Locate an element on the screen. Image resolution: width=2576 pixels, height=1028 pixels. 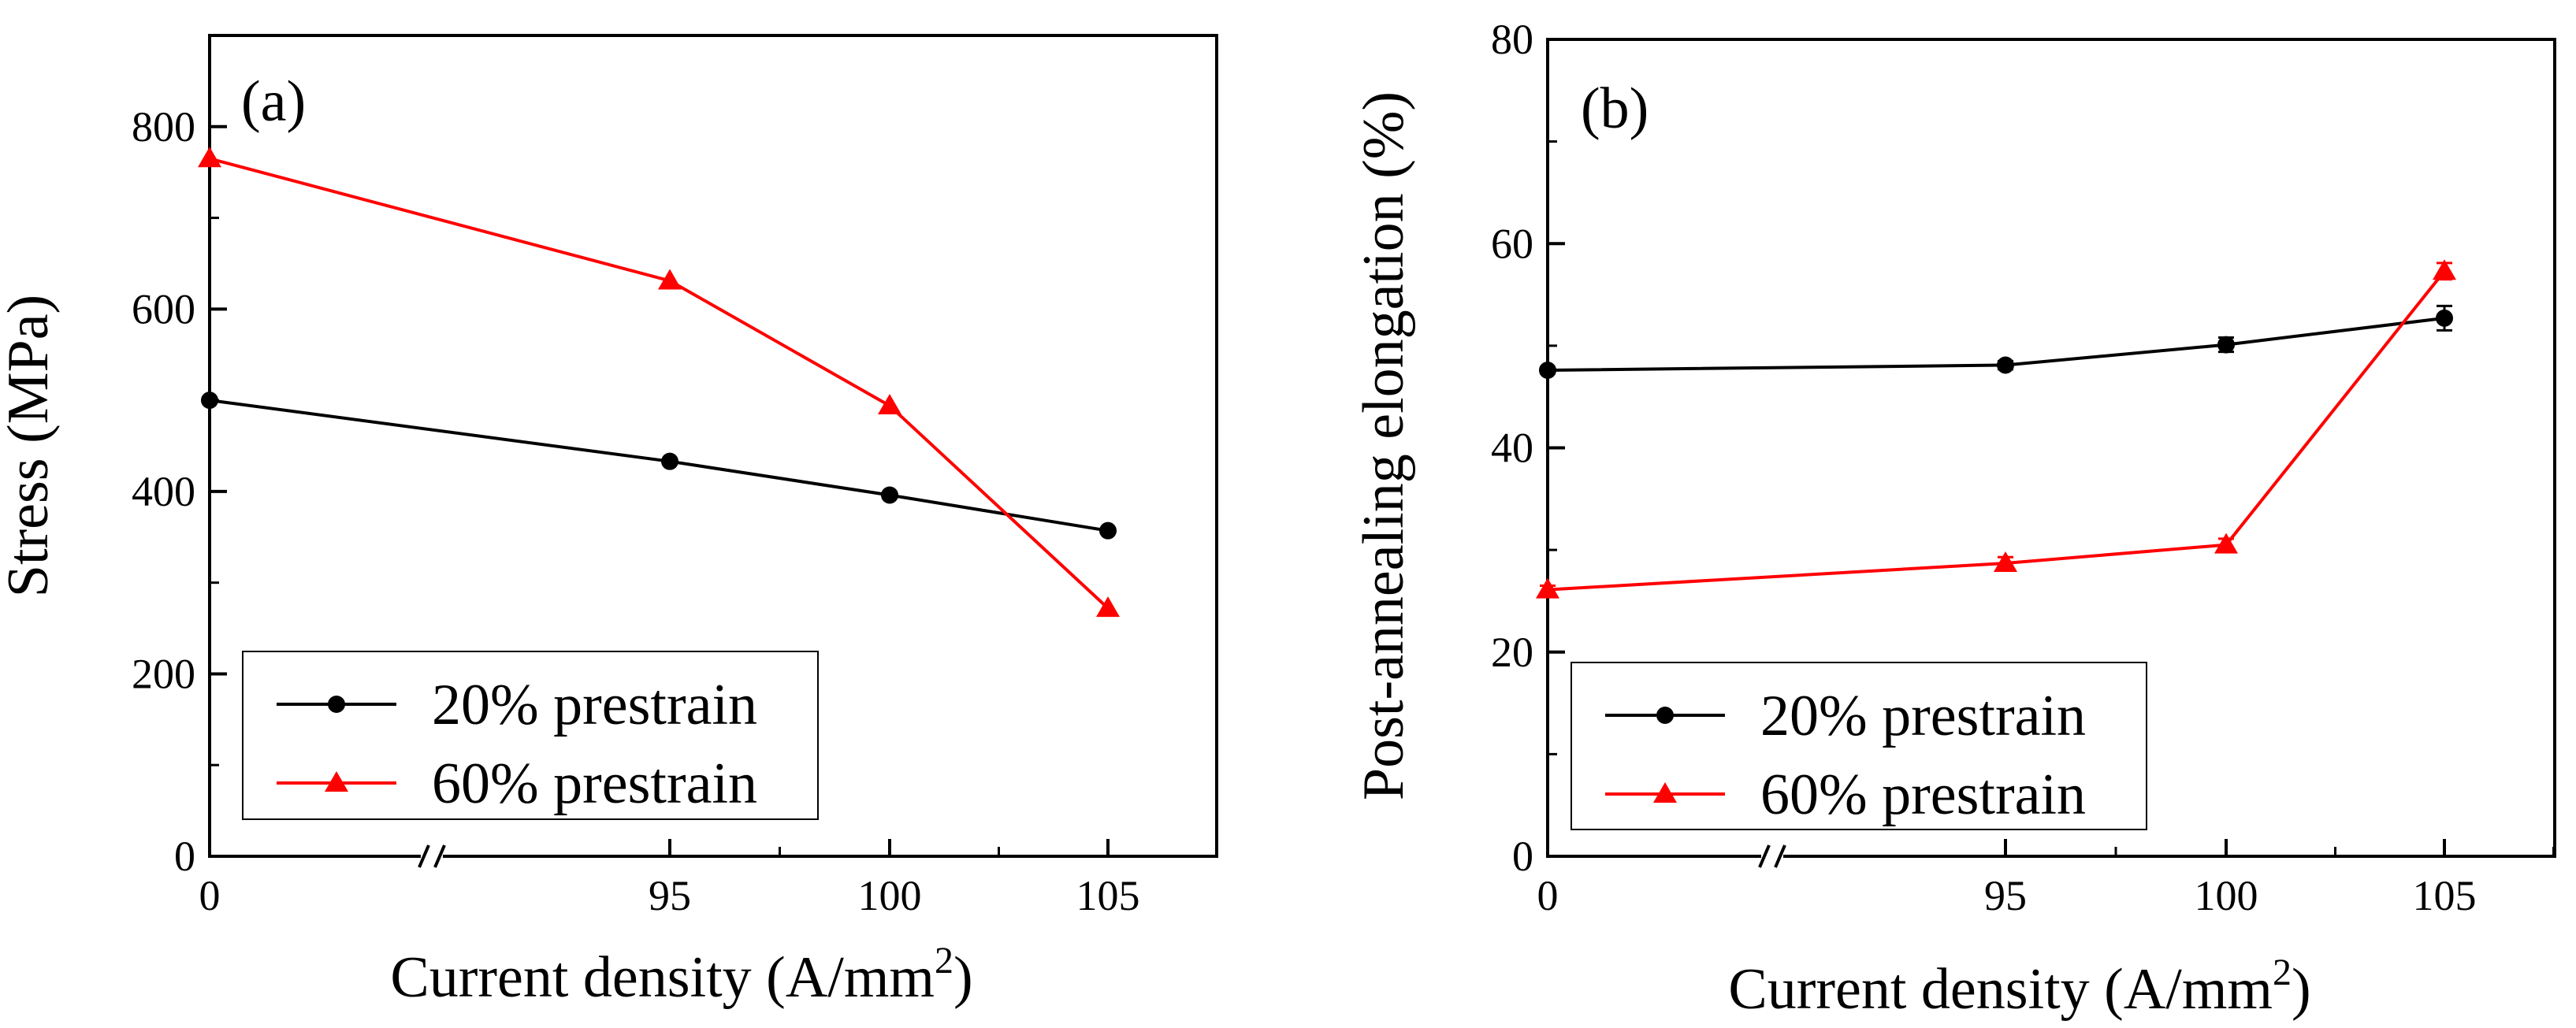
y-tick-label: 200 is located at coordinates (163, 673).